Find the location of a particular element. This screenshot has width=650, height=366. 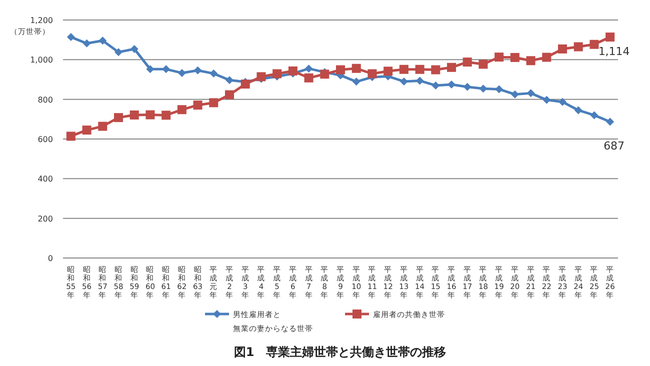

y-tick-label: 0 is located at coordinates (50, 258).